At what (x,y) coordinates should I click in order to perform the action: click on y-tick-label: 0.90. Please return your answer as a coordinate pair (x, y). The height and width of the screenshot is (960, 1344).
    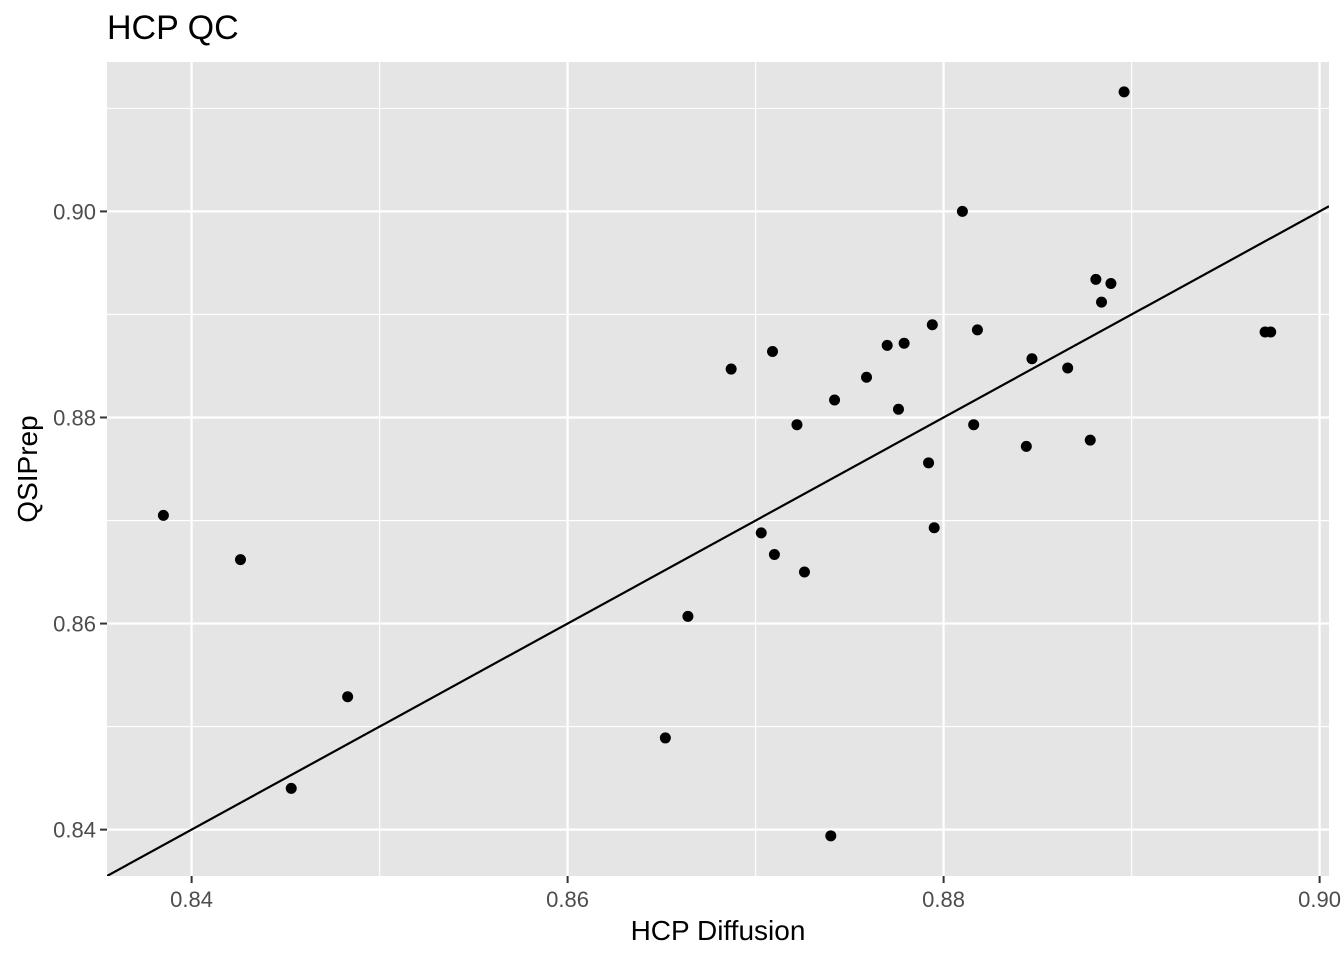
    Looking at the image, I should click on (74, 211).